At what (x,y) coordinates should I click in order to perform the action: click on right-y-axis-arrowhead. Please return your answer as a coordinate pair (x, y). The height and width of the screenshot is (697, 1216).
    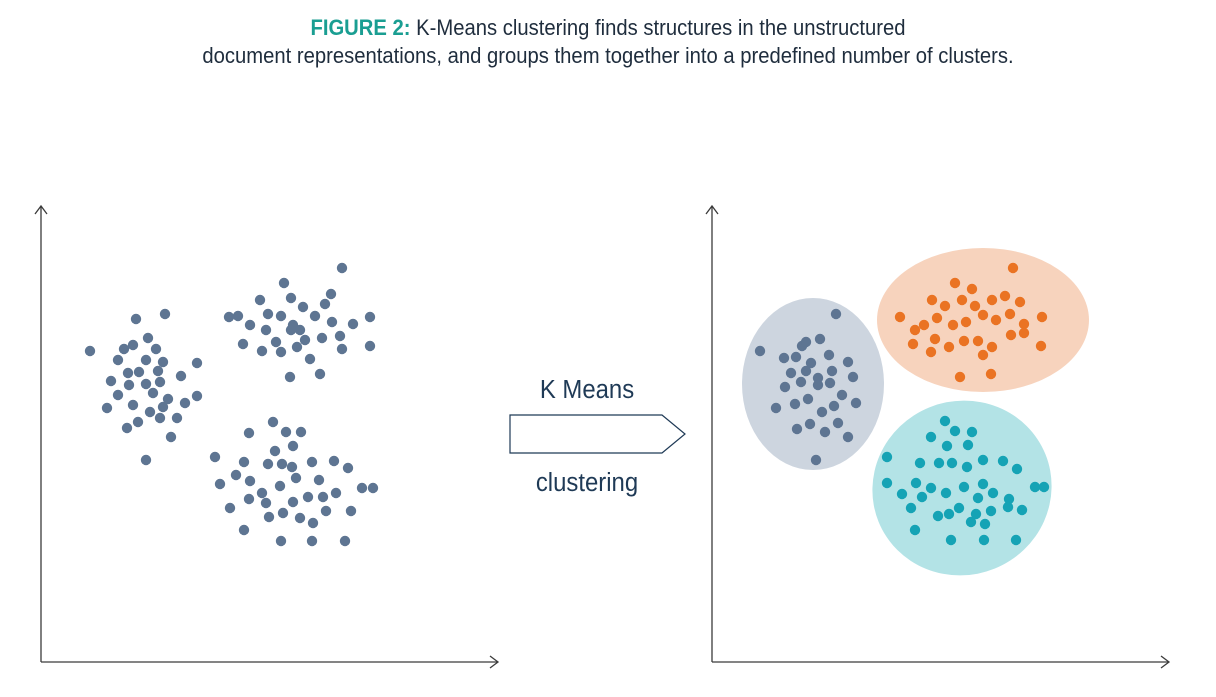
    Looking at the image, I should click on (712, 209).